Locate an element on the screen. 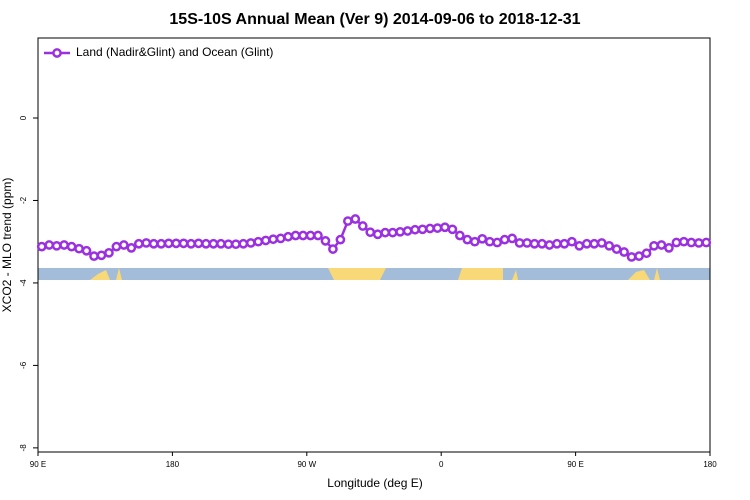 Image resolution: width=750 pixels, height=500 pixels. y-tick-label: -6 is located at coordinates (23, 365).